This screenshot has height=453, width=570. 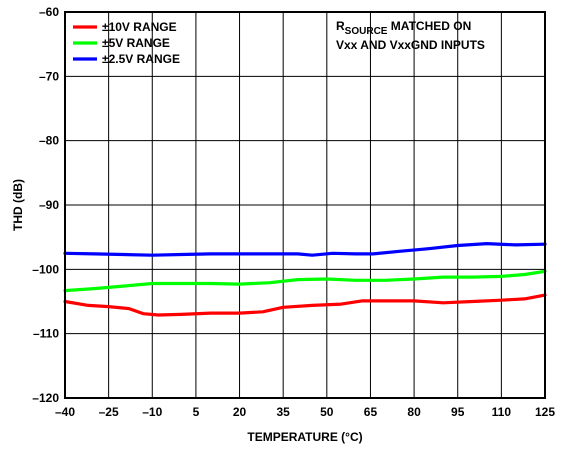 What do you see at coordinates (403, 28) in the screenshot?
I see `annotation-line-1: RSOURCE MATCHED ON` at bounding box center [403, 28].